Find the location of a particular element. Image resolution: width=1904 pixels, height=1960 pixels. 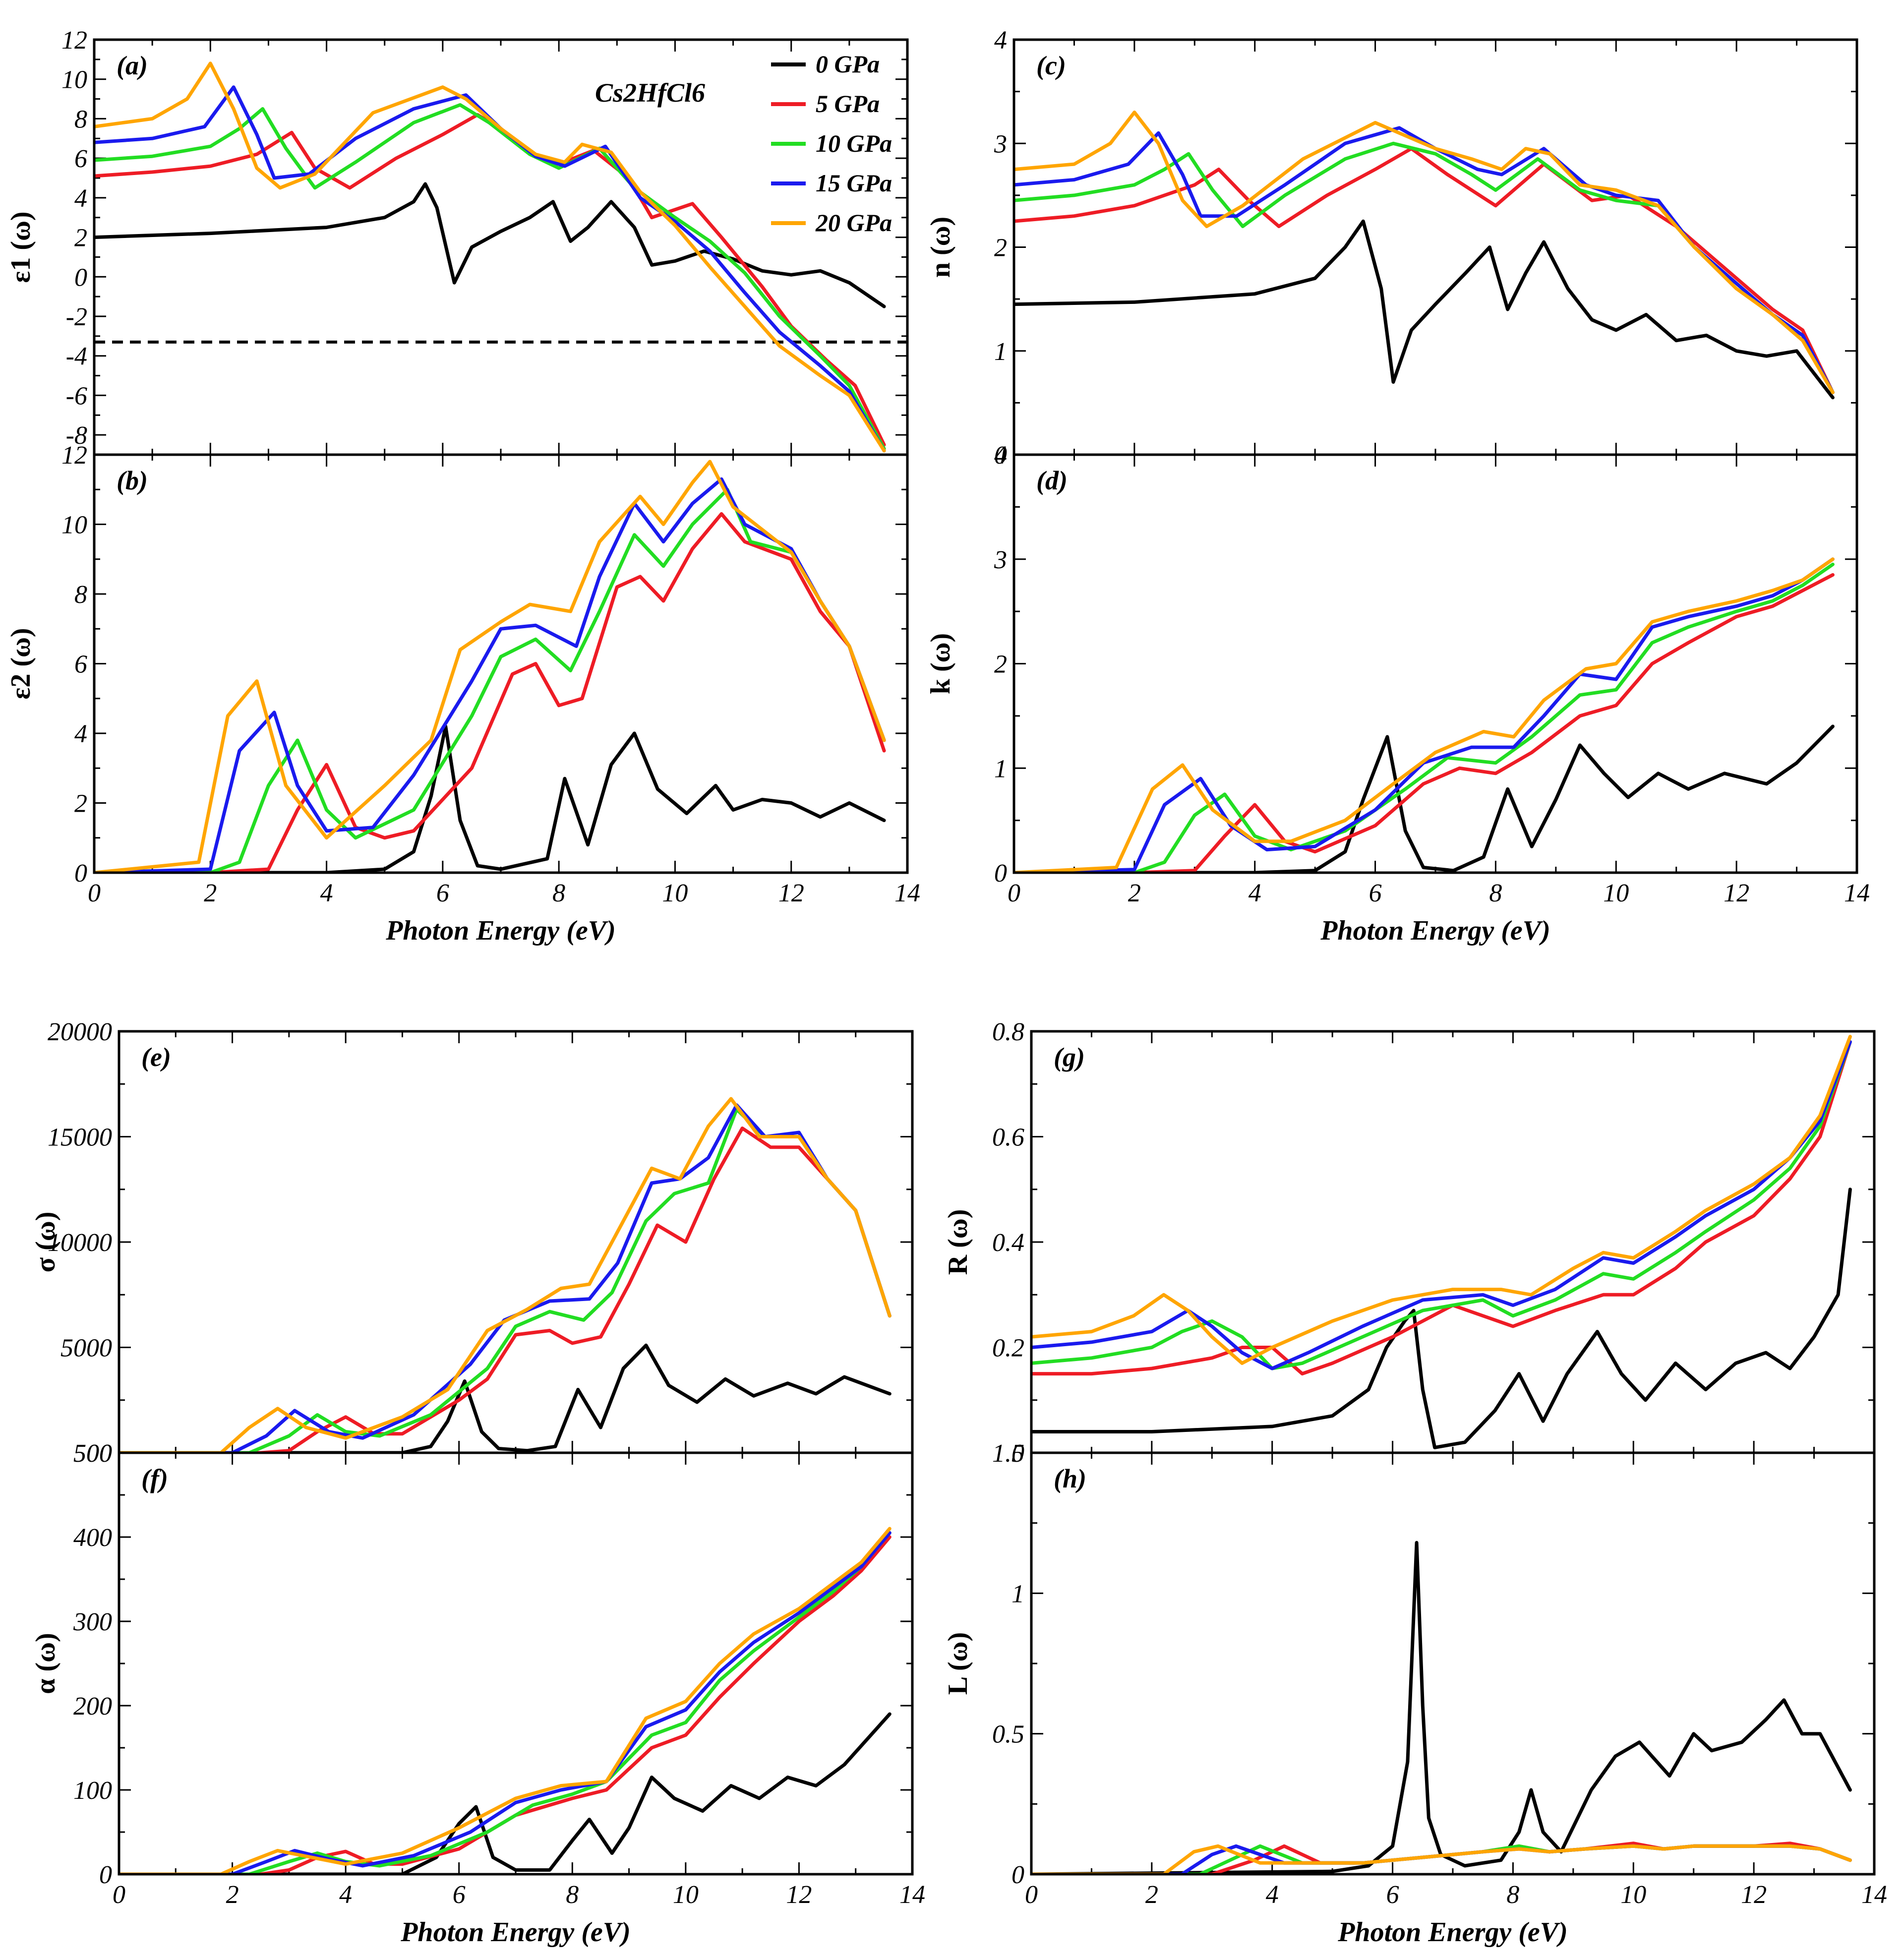

panel-g: 0 0.2 0.4 0.6 0.8 (g) R (ω) is located at coordinates (1409, 1243).